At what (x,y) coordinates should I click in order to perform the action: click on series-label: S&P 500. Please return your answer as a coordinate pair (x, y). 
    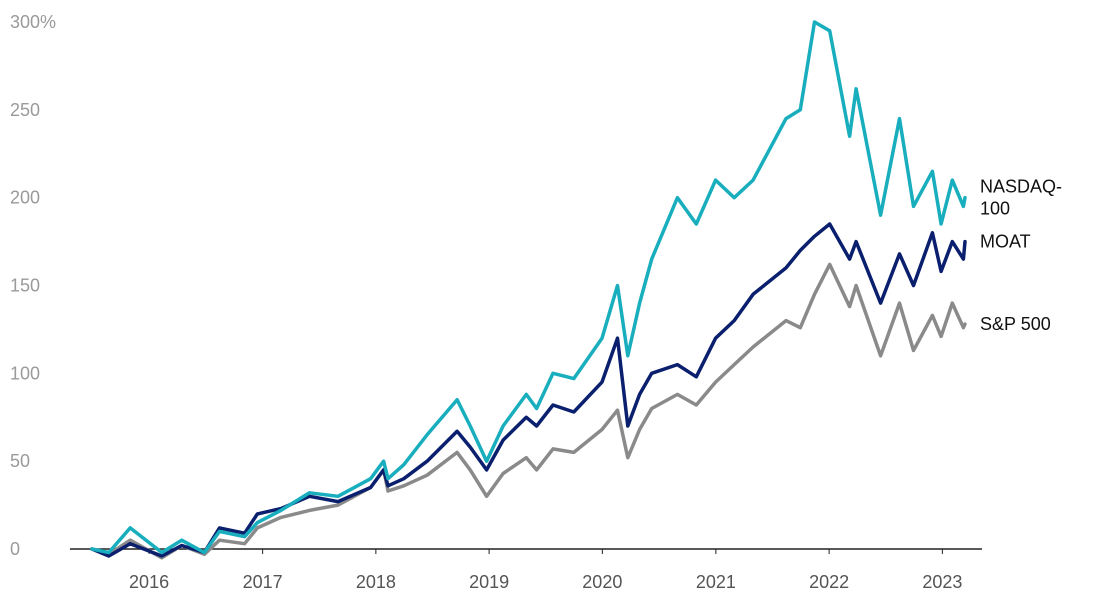
    Looking at the image, I should click on (1015, 324).